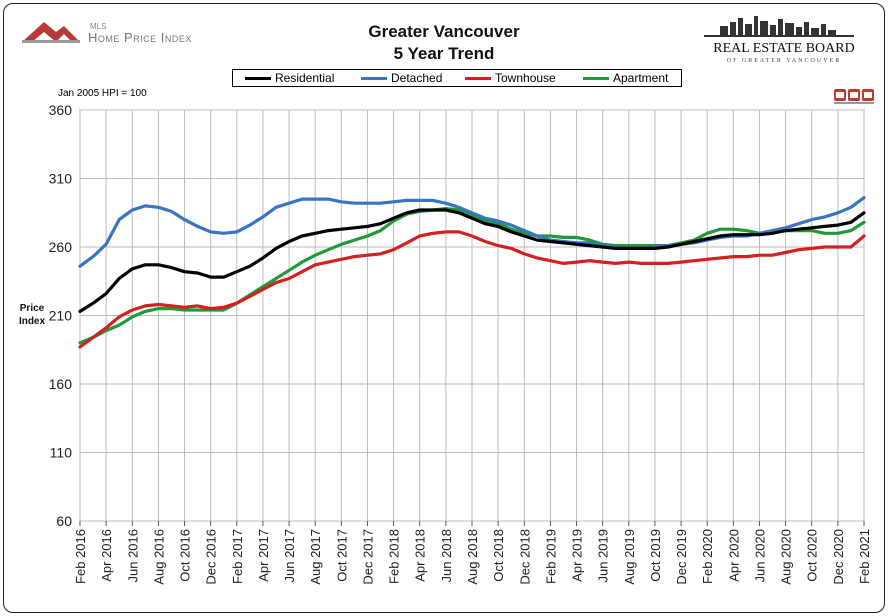 This screenshot has width=888, height=616. What do you see at coordinates (854, 96) in the screenshot?
I see `mls-badge-icon` at bounding box center [854, 96].